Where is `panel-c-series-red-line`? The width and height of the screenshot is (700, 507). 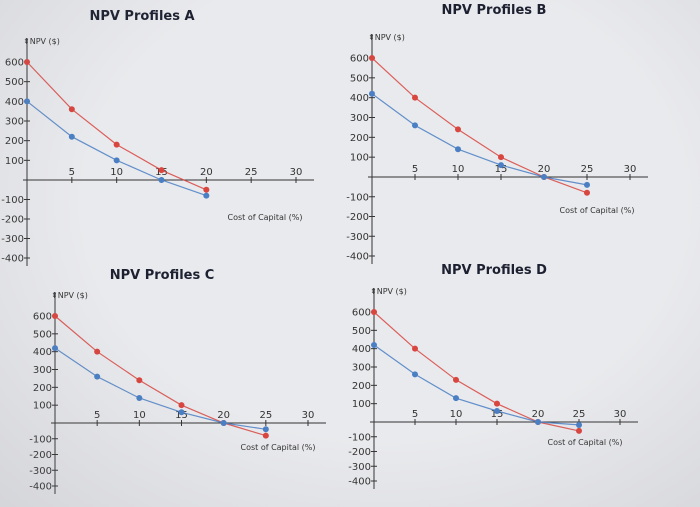 panel-c-series-red-line is located at coordinates (160, 376).